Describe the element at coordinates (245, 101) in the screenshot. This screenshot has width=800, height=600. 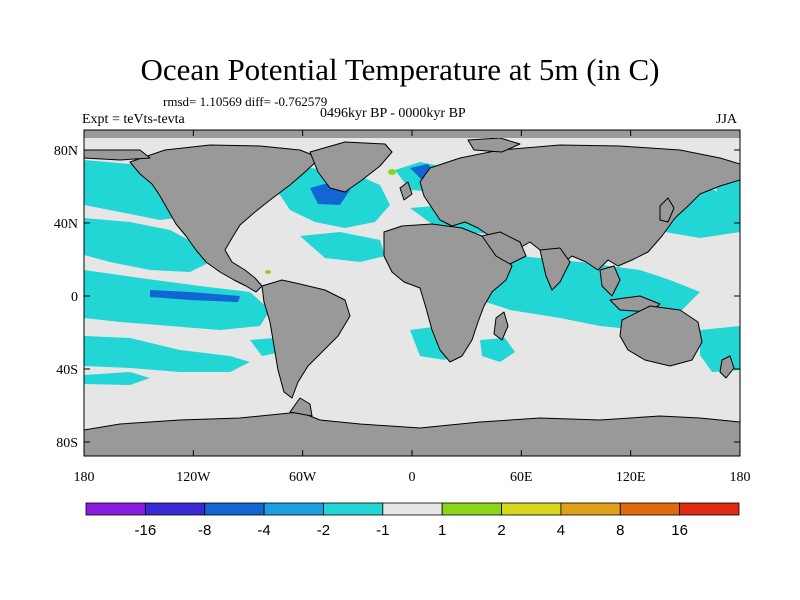
I see `rmsd-diff-stats: rmsd= 1.10569 diff= -0.762579` at that location.